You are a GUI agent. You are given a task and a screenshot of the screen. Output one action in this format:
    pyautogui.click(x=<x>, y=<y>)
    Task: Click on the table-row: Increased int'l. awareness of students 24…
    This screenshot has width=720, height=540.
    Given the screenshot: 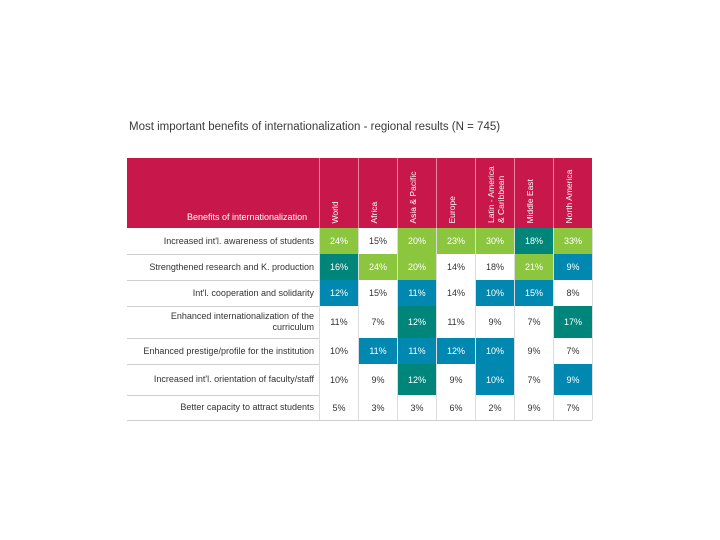 What is the action you would take?
    pyautogui.click(x=359, y=241)
    